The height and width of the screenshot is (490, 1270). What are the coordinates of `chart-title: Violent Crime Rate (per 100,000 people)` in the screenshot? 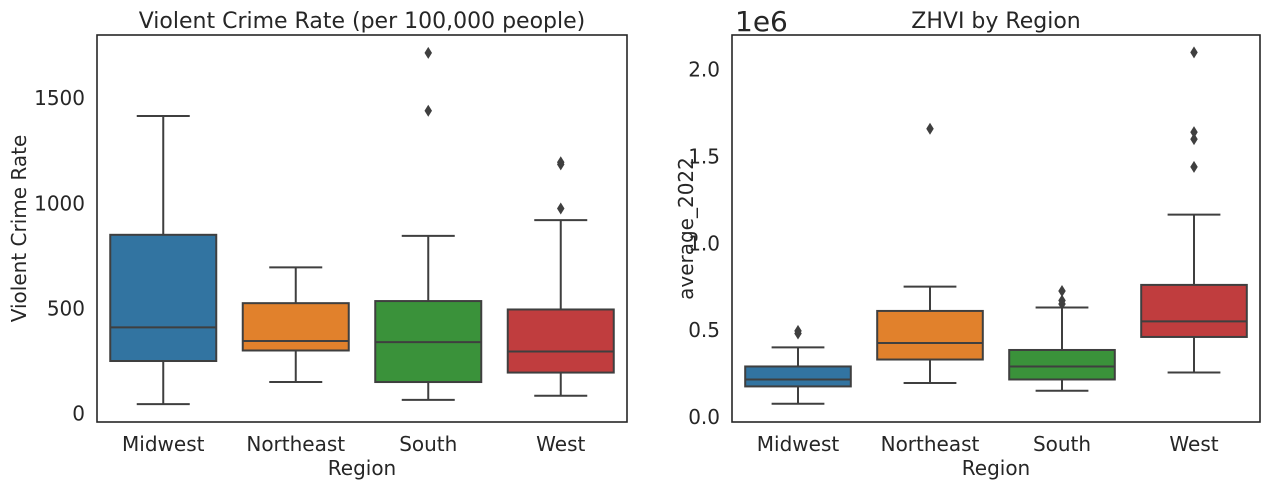 It's located at (362, 21).